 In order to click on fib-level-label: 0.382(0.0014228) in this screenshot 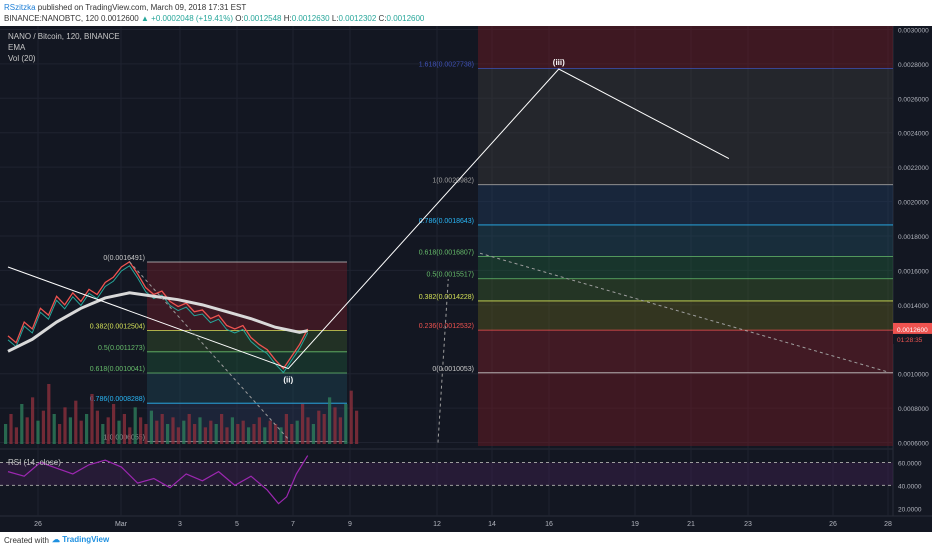, I will do `click(446, 297)`.